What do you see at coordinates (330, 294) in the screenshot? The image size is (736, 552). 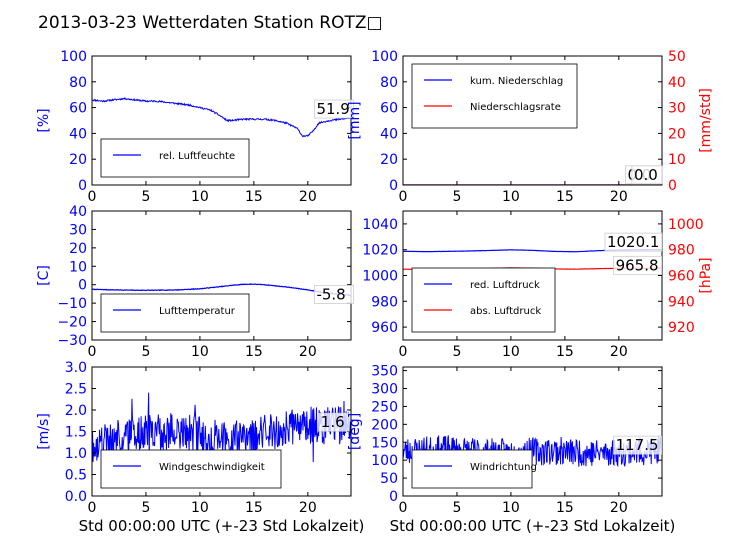 I see `last-value-label: -5.8` at bounding box center [330, 294].